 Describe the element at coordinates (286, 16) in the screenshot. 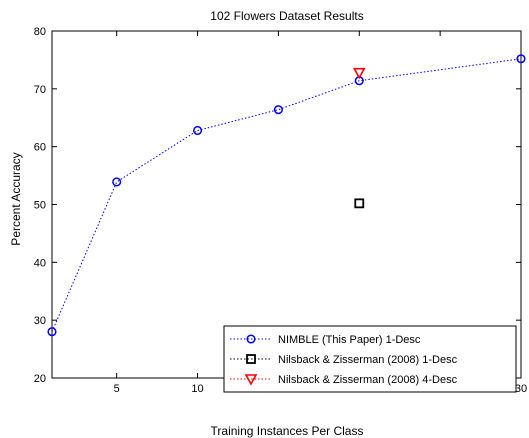

I see `chart-title: 102 Flowers Dataset Results` at that location.